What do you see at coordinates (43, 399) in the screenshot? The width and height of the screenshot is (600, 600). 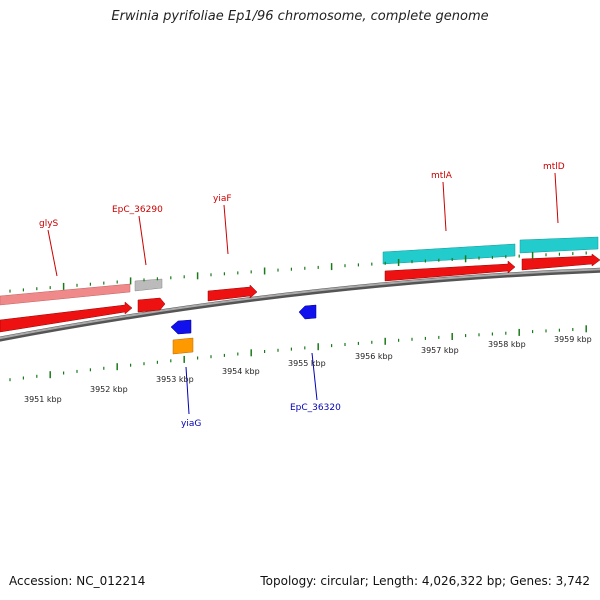 I see `tick-label: 3951 kbp` at bounding box center [43, 399].